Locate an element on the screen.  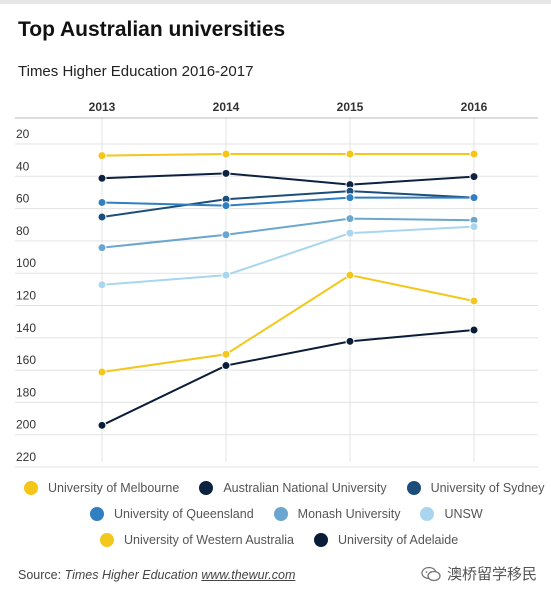
x-tick-label-2013: 2013 is located at coordinates (102, 107).